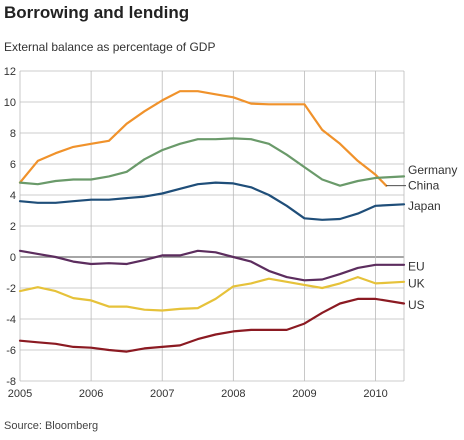 Image resolution: width=464 pixels, height=440 pixels. Describe the element at coordinates (13, 196) in the screenshot. I see `y-tick-label: 4` at that location.